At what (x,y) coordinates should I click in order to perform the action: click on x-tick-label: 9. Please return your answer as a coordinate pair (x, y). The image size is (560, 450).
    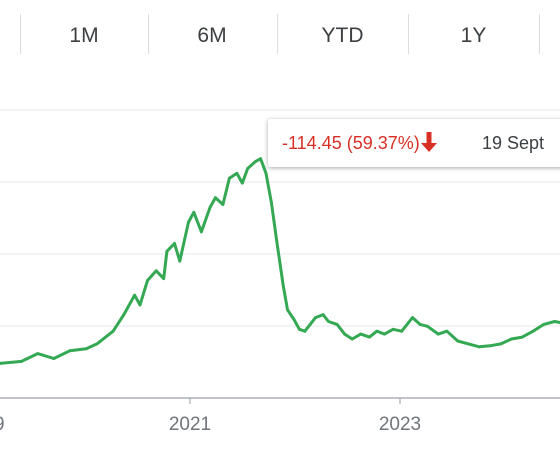
    Looking at the image, I should click on (2, 424).